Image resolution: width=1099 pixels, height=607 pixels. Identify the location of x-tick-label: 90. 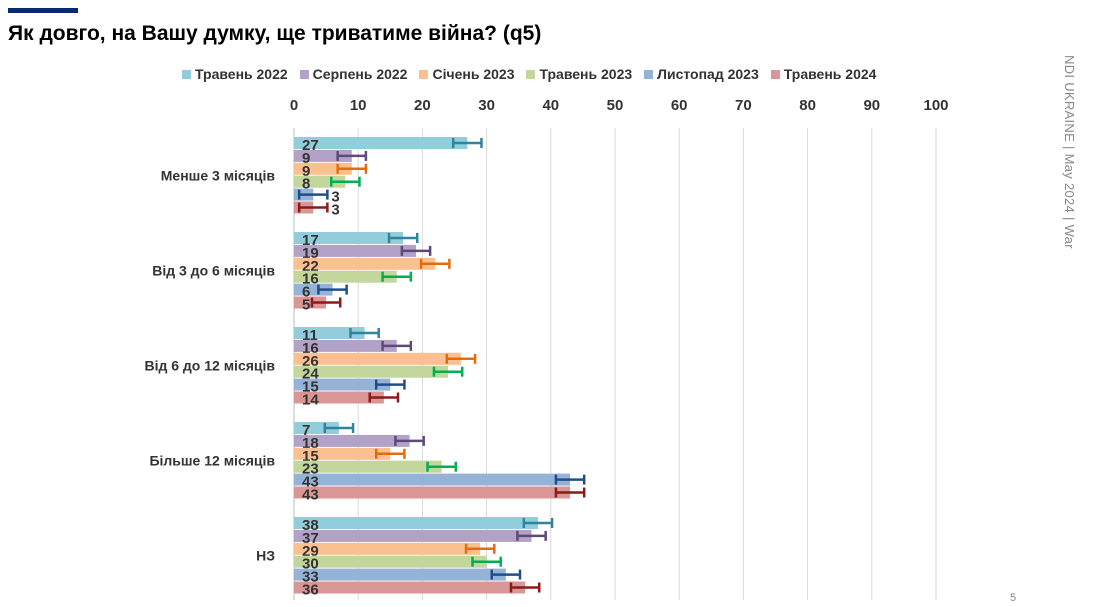
(871, 105).